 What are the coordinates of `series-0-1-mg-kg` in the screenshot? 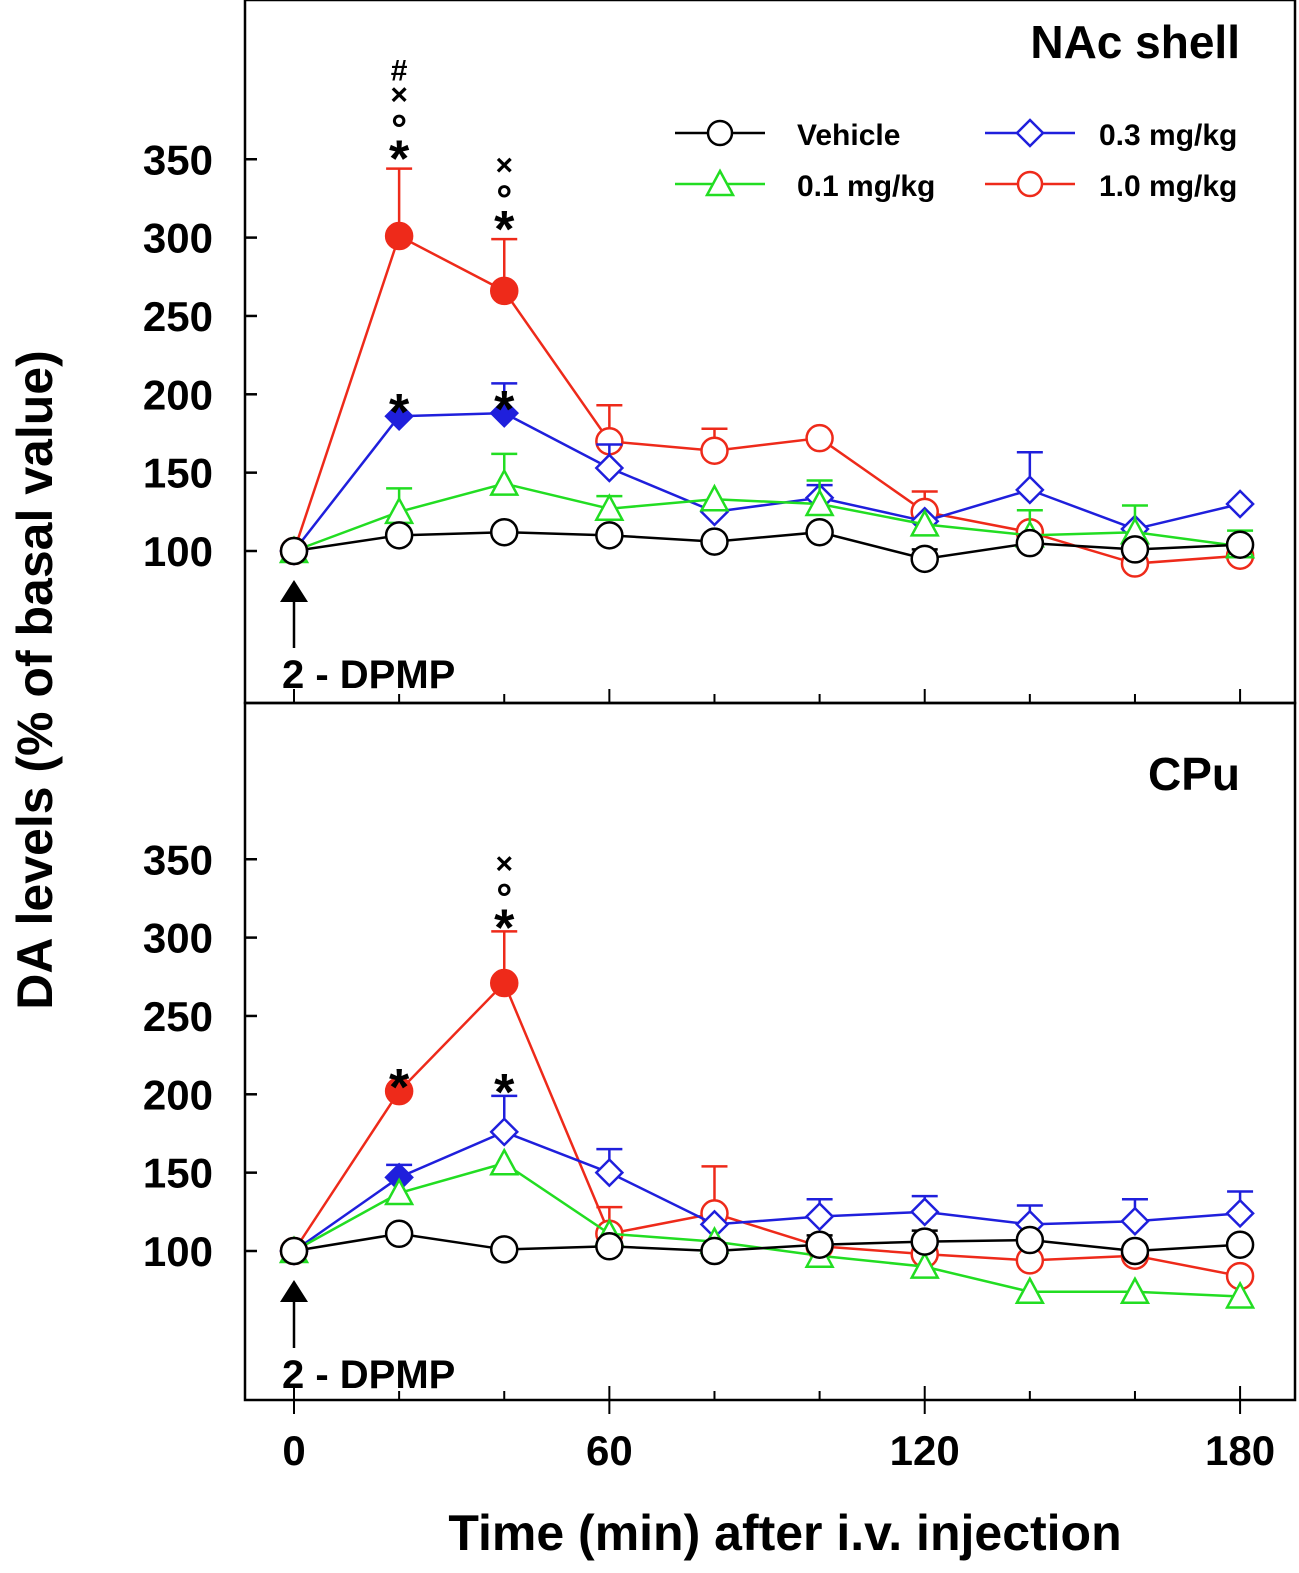 It's located at (767, 508).